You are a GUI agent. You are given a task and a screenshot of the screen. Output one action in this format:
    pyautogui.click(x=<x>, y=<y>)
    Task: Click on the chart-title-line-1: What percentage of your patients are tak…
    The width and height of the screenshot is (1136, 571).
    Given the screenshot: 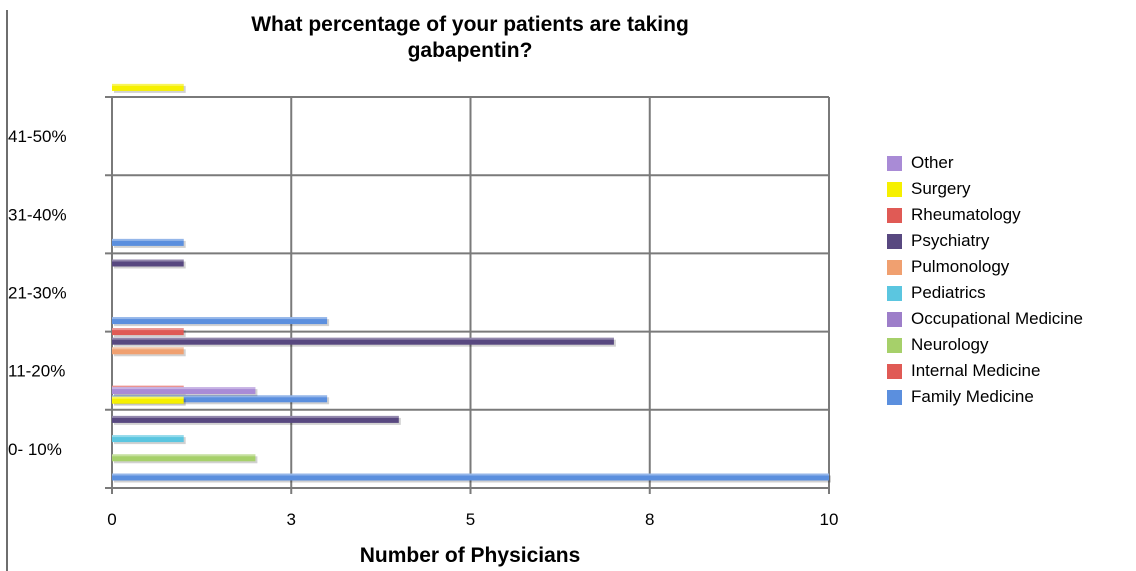 What is the action you would take?
    pyautogui.click(x=470, y=24)
    